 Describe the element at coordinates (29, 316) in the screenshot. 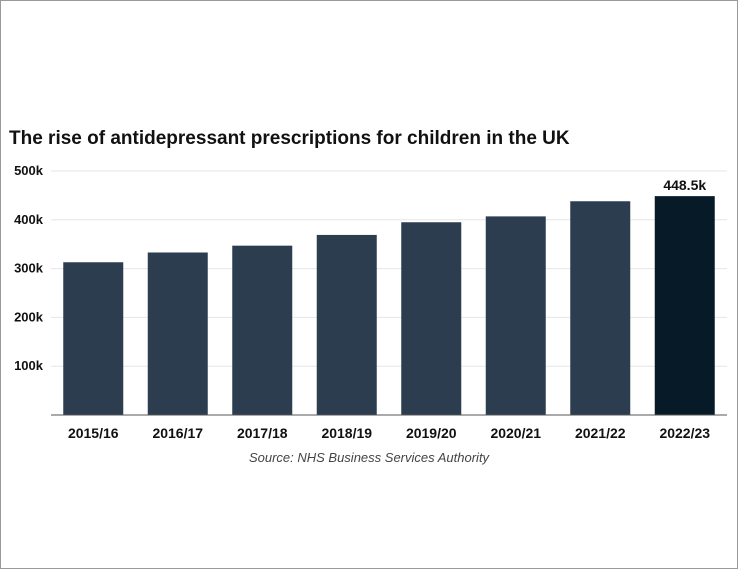

I see `y-tick-label: 200k` at that location.